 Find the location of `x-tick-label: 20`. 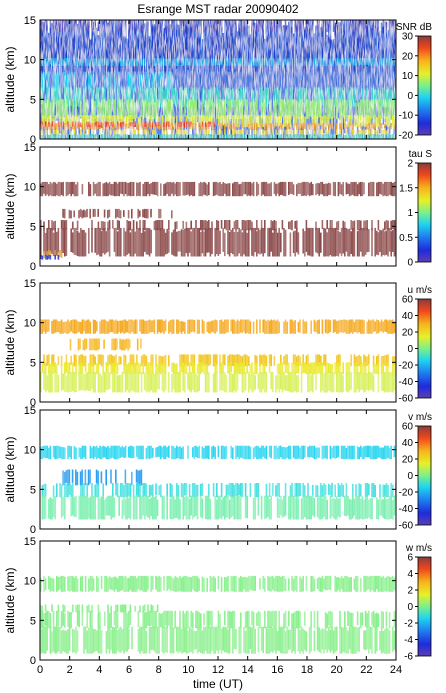

x-tick-label: 20 is located at coordinates (337, 670).